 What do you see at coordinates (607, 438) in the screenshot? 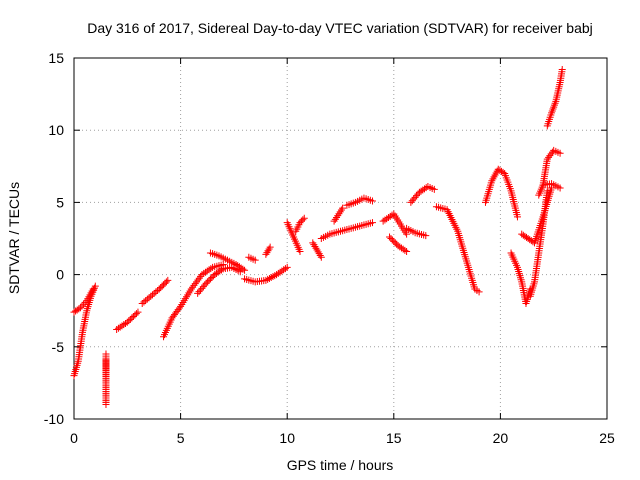
I see `x-tick-label: 25` at bounding box center [607, 438].